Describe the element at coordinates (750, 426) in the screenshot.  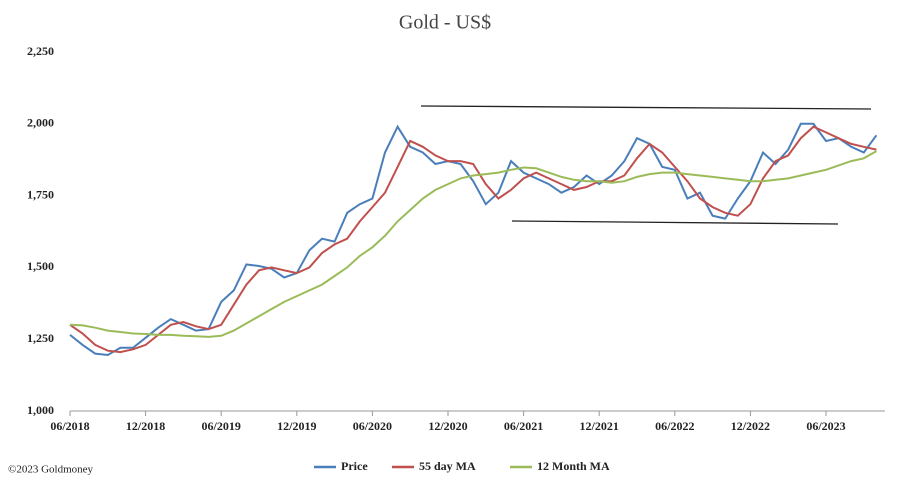
I see `x-tick-label: 12/2022` at that location.